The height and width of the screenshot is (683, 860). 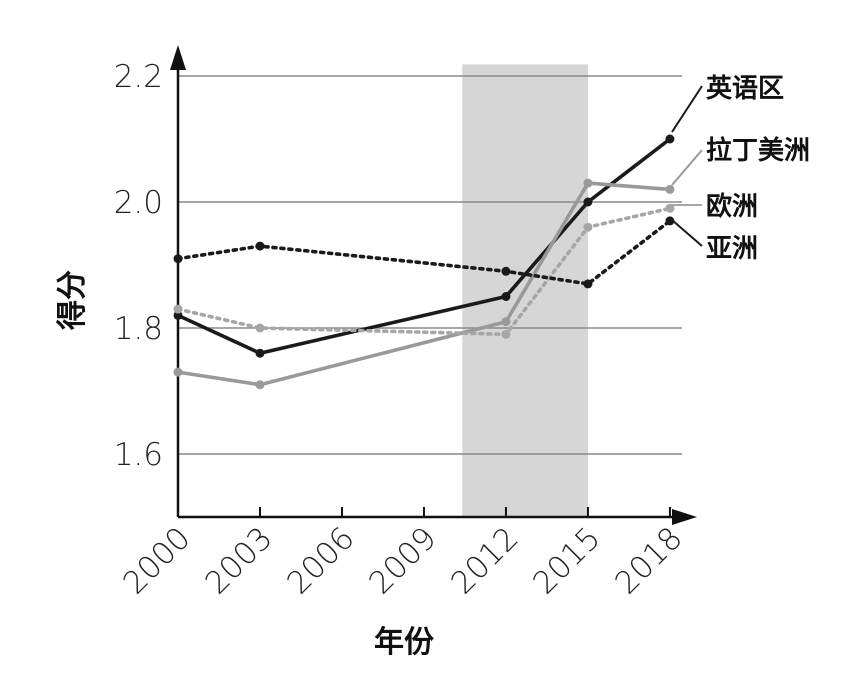 What do you see at coordinates (732, 206) in the screenshot?
I see `legend-label: 欧洲` at bounding box center [732, 206].